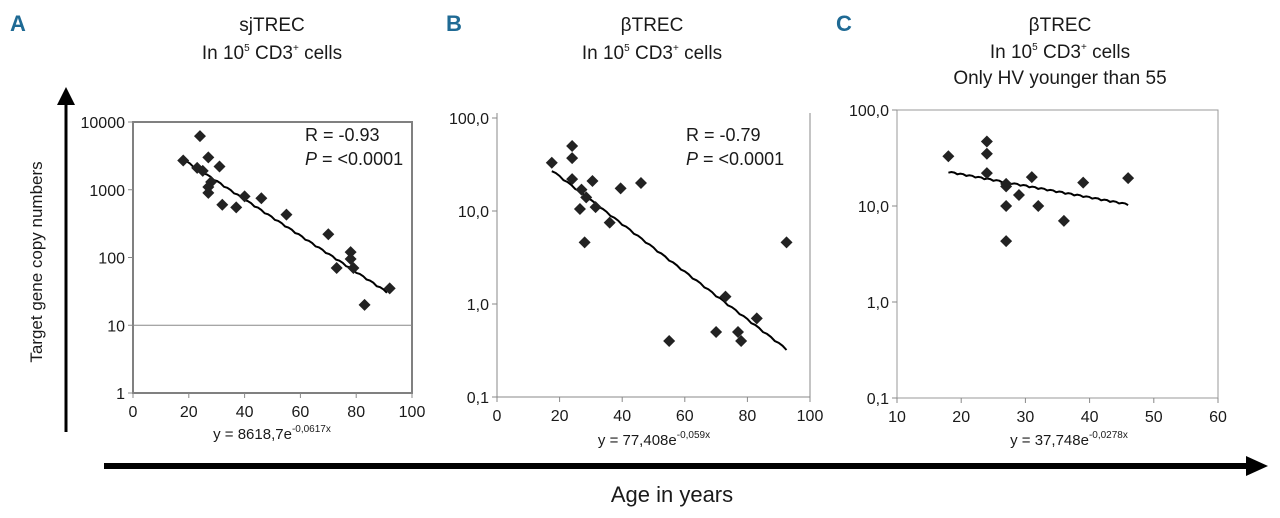 This screenshot has width=1280, height=518. What do you see at coordinates (356, 412) in the screenshot?
I see `panel-a-x-tick-label: 80` at bounding box center [356, 412].